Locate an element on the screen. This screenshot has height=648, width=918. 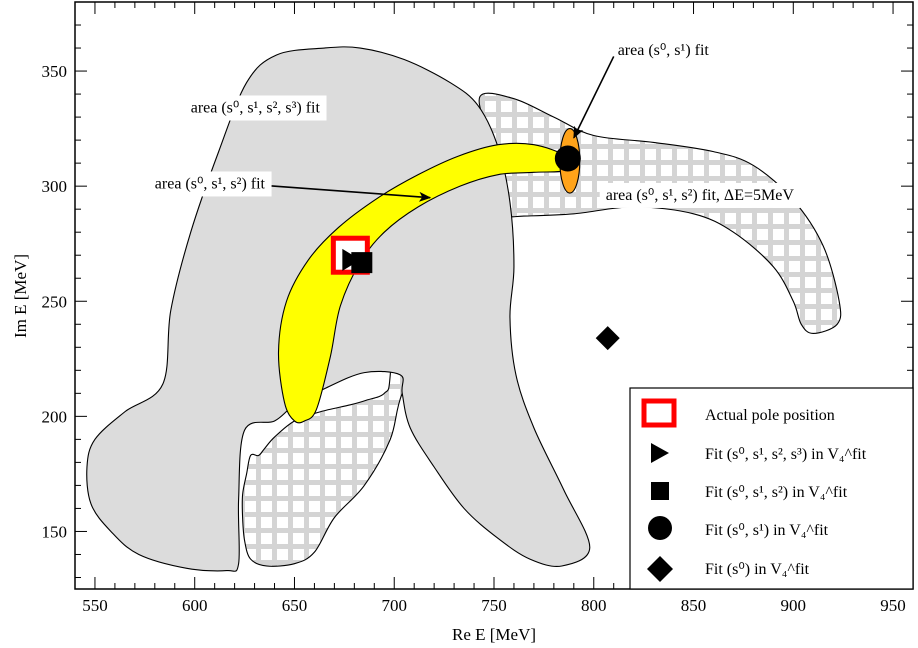
annotation-bg-ann-s3 is located at coordinates (255, 108).